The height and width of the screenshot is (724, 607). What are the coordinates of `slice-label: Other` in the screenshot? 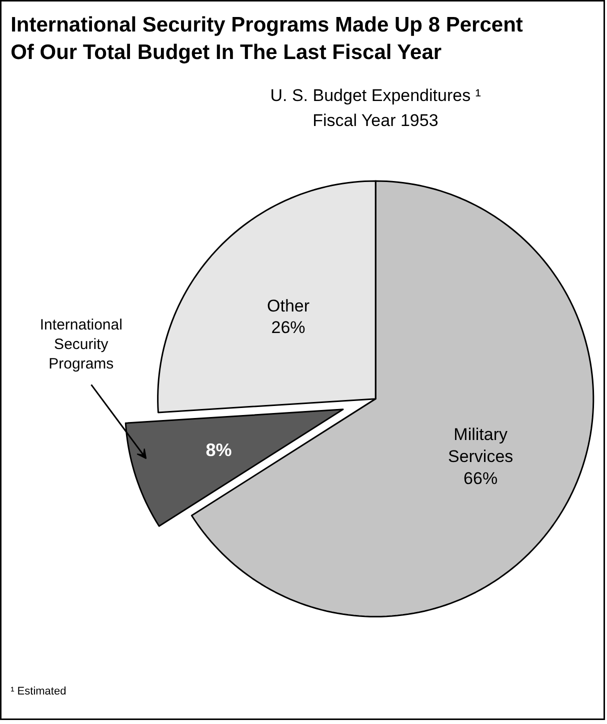 It's located at (288, 306).